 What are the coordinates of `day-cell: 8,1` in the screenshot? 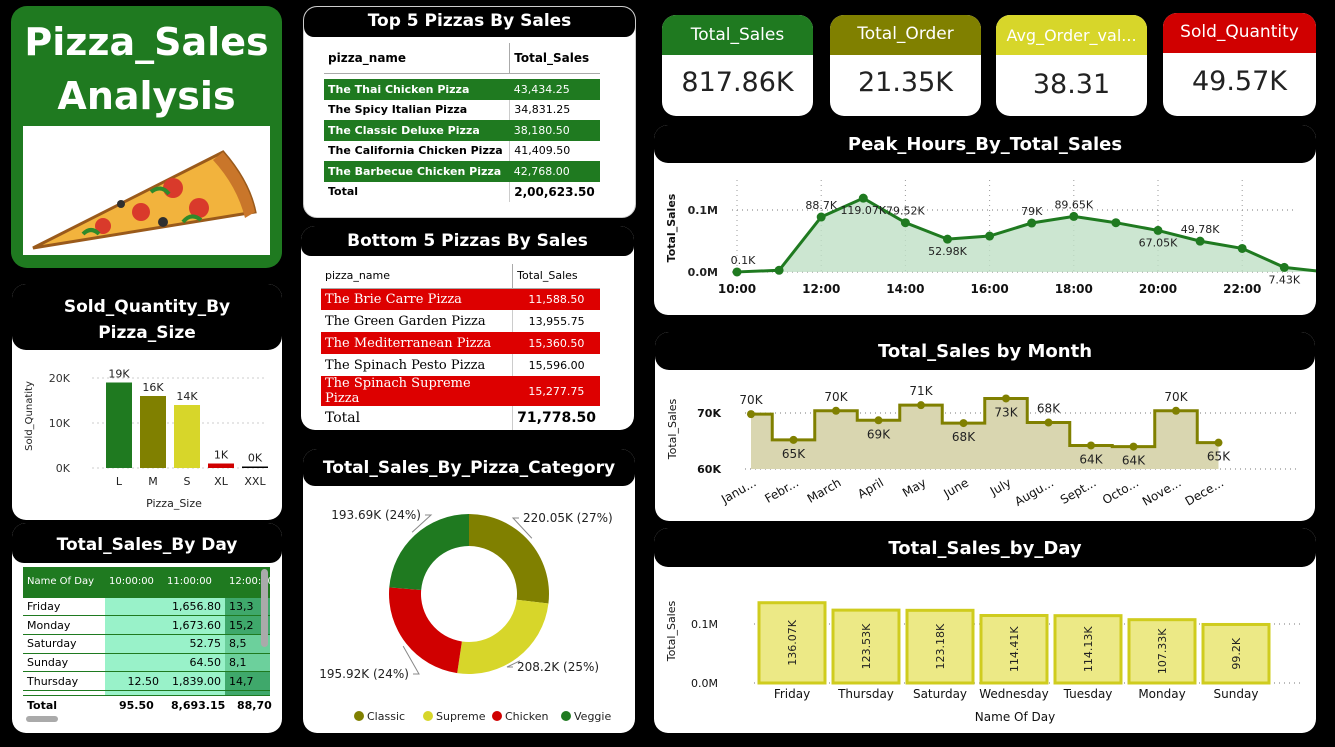 It's located at (247, 663).